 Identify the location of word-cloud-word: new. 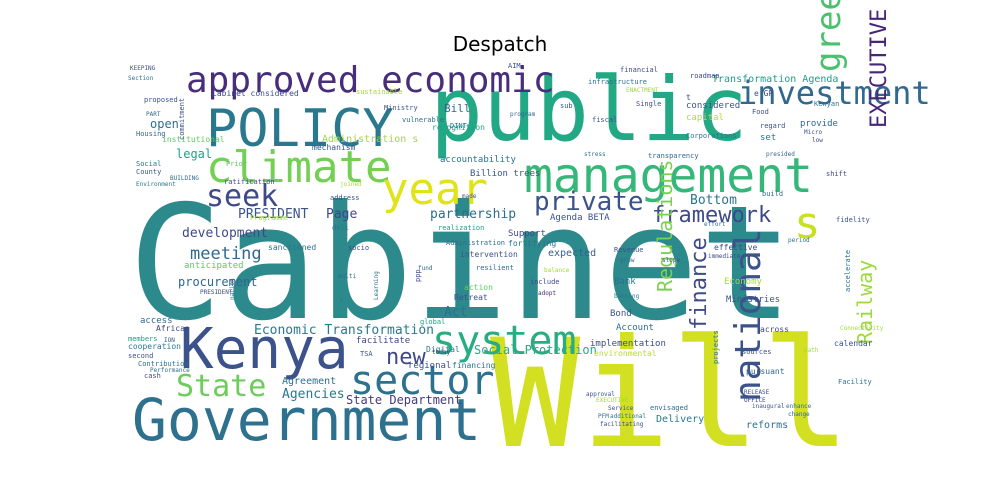
(406, 357).